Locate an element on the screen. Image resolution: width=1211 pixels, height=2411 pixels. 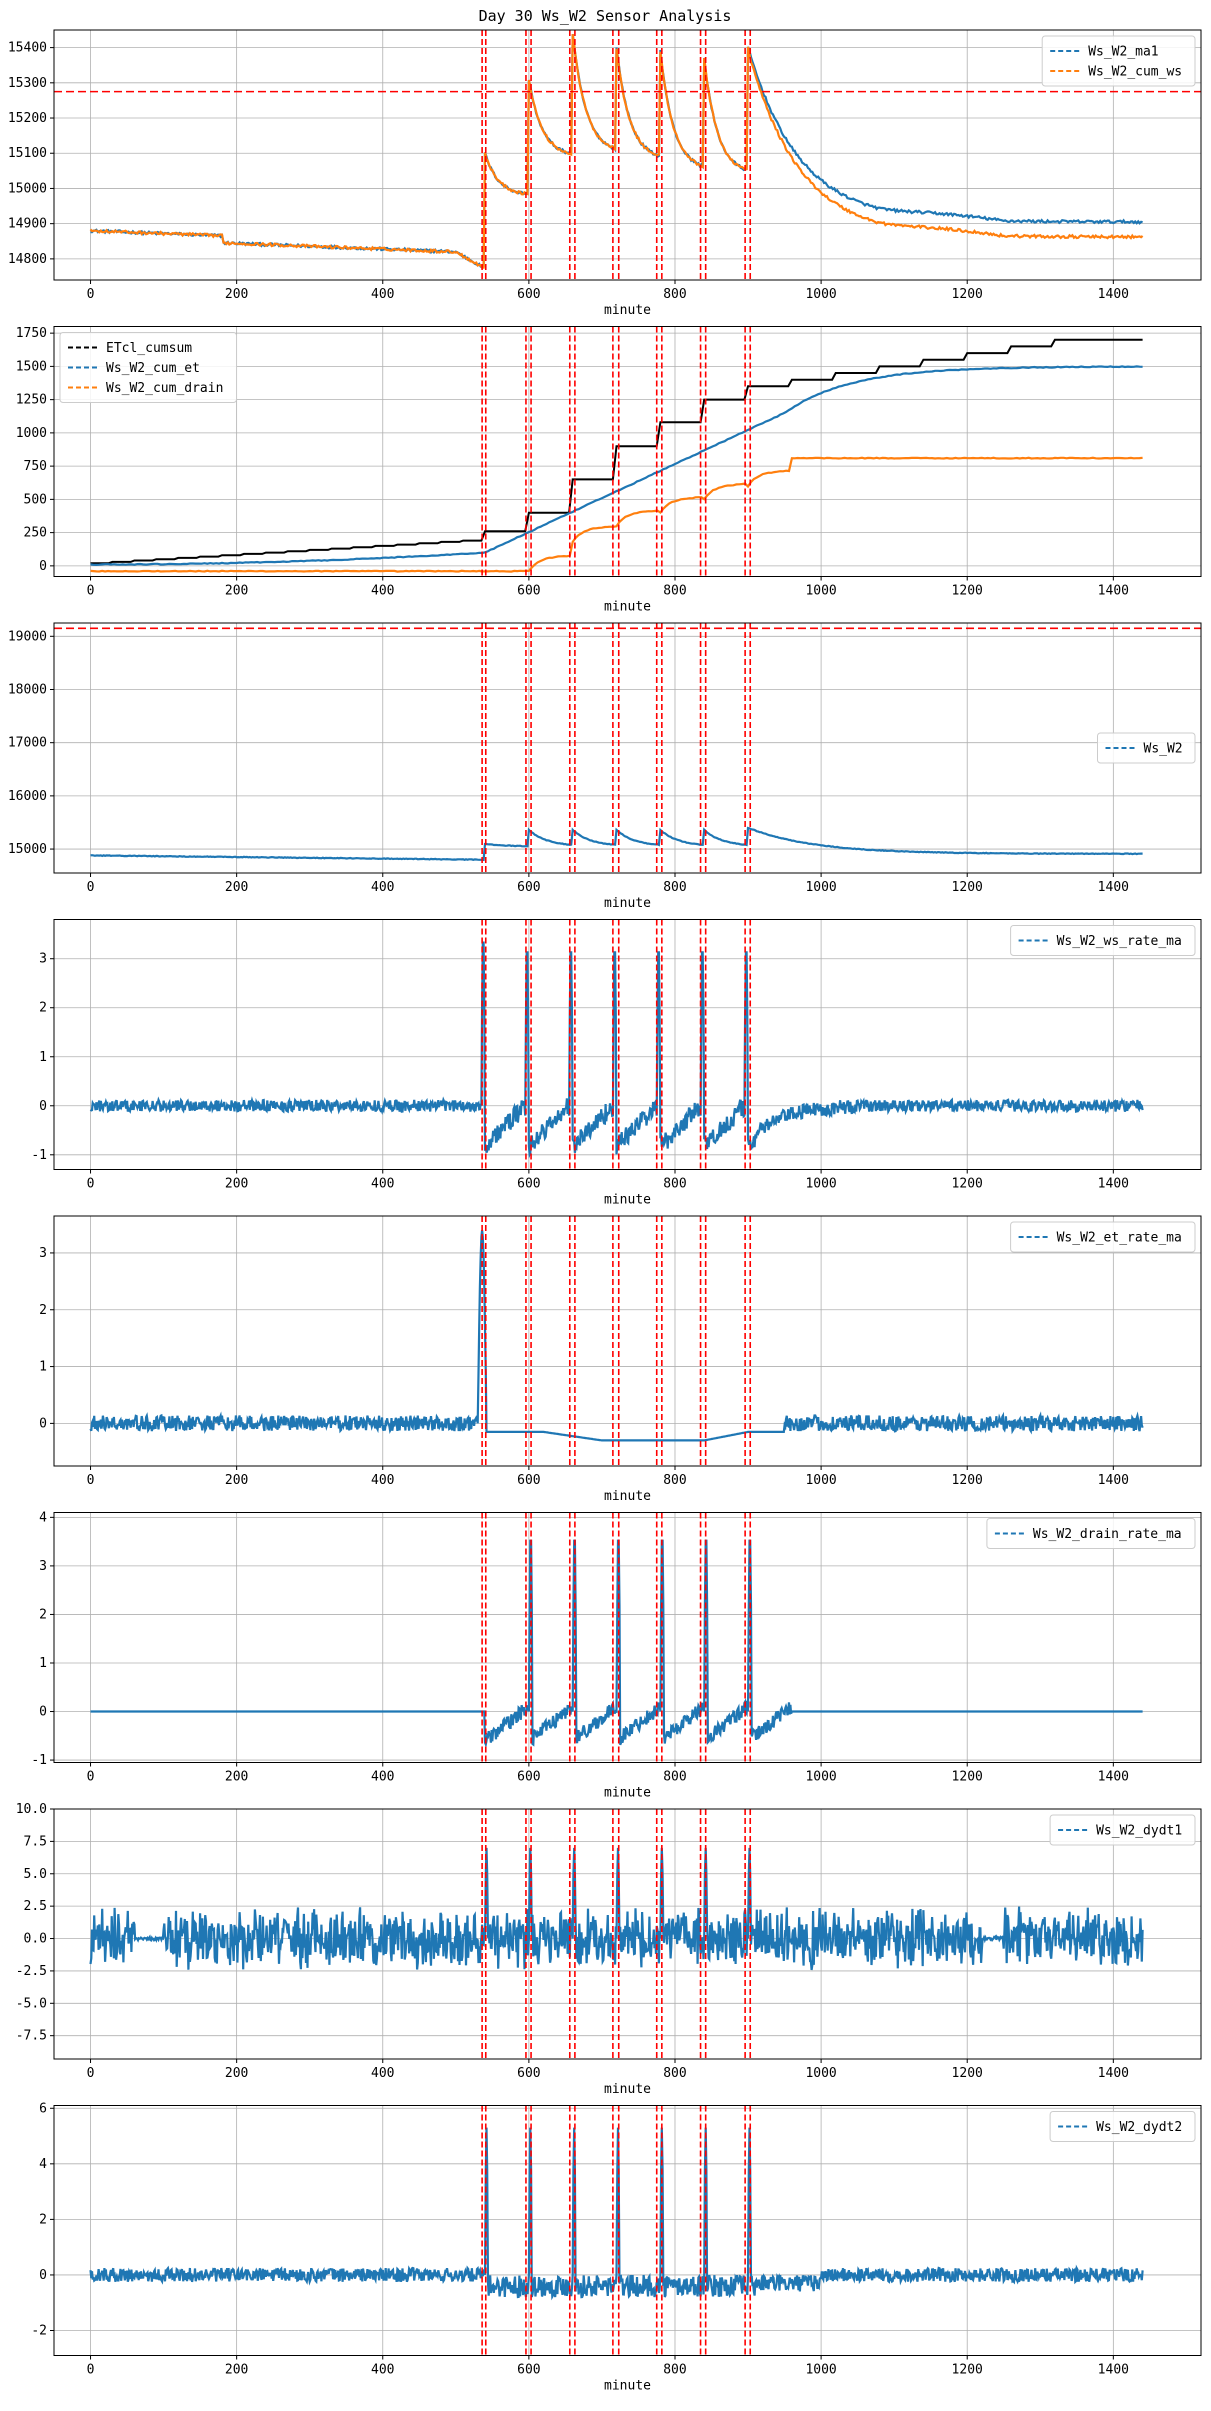
series-line-Ws_W2_dydt1 is located at coordinates (616, 1909).